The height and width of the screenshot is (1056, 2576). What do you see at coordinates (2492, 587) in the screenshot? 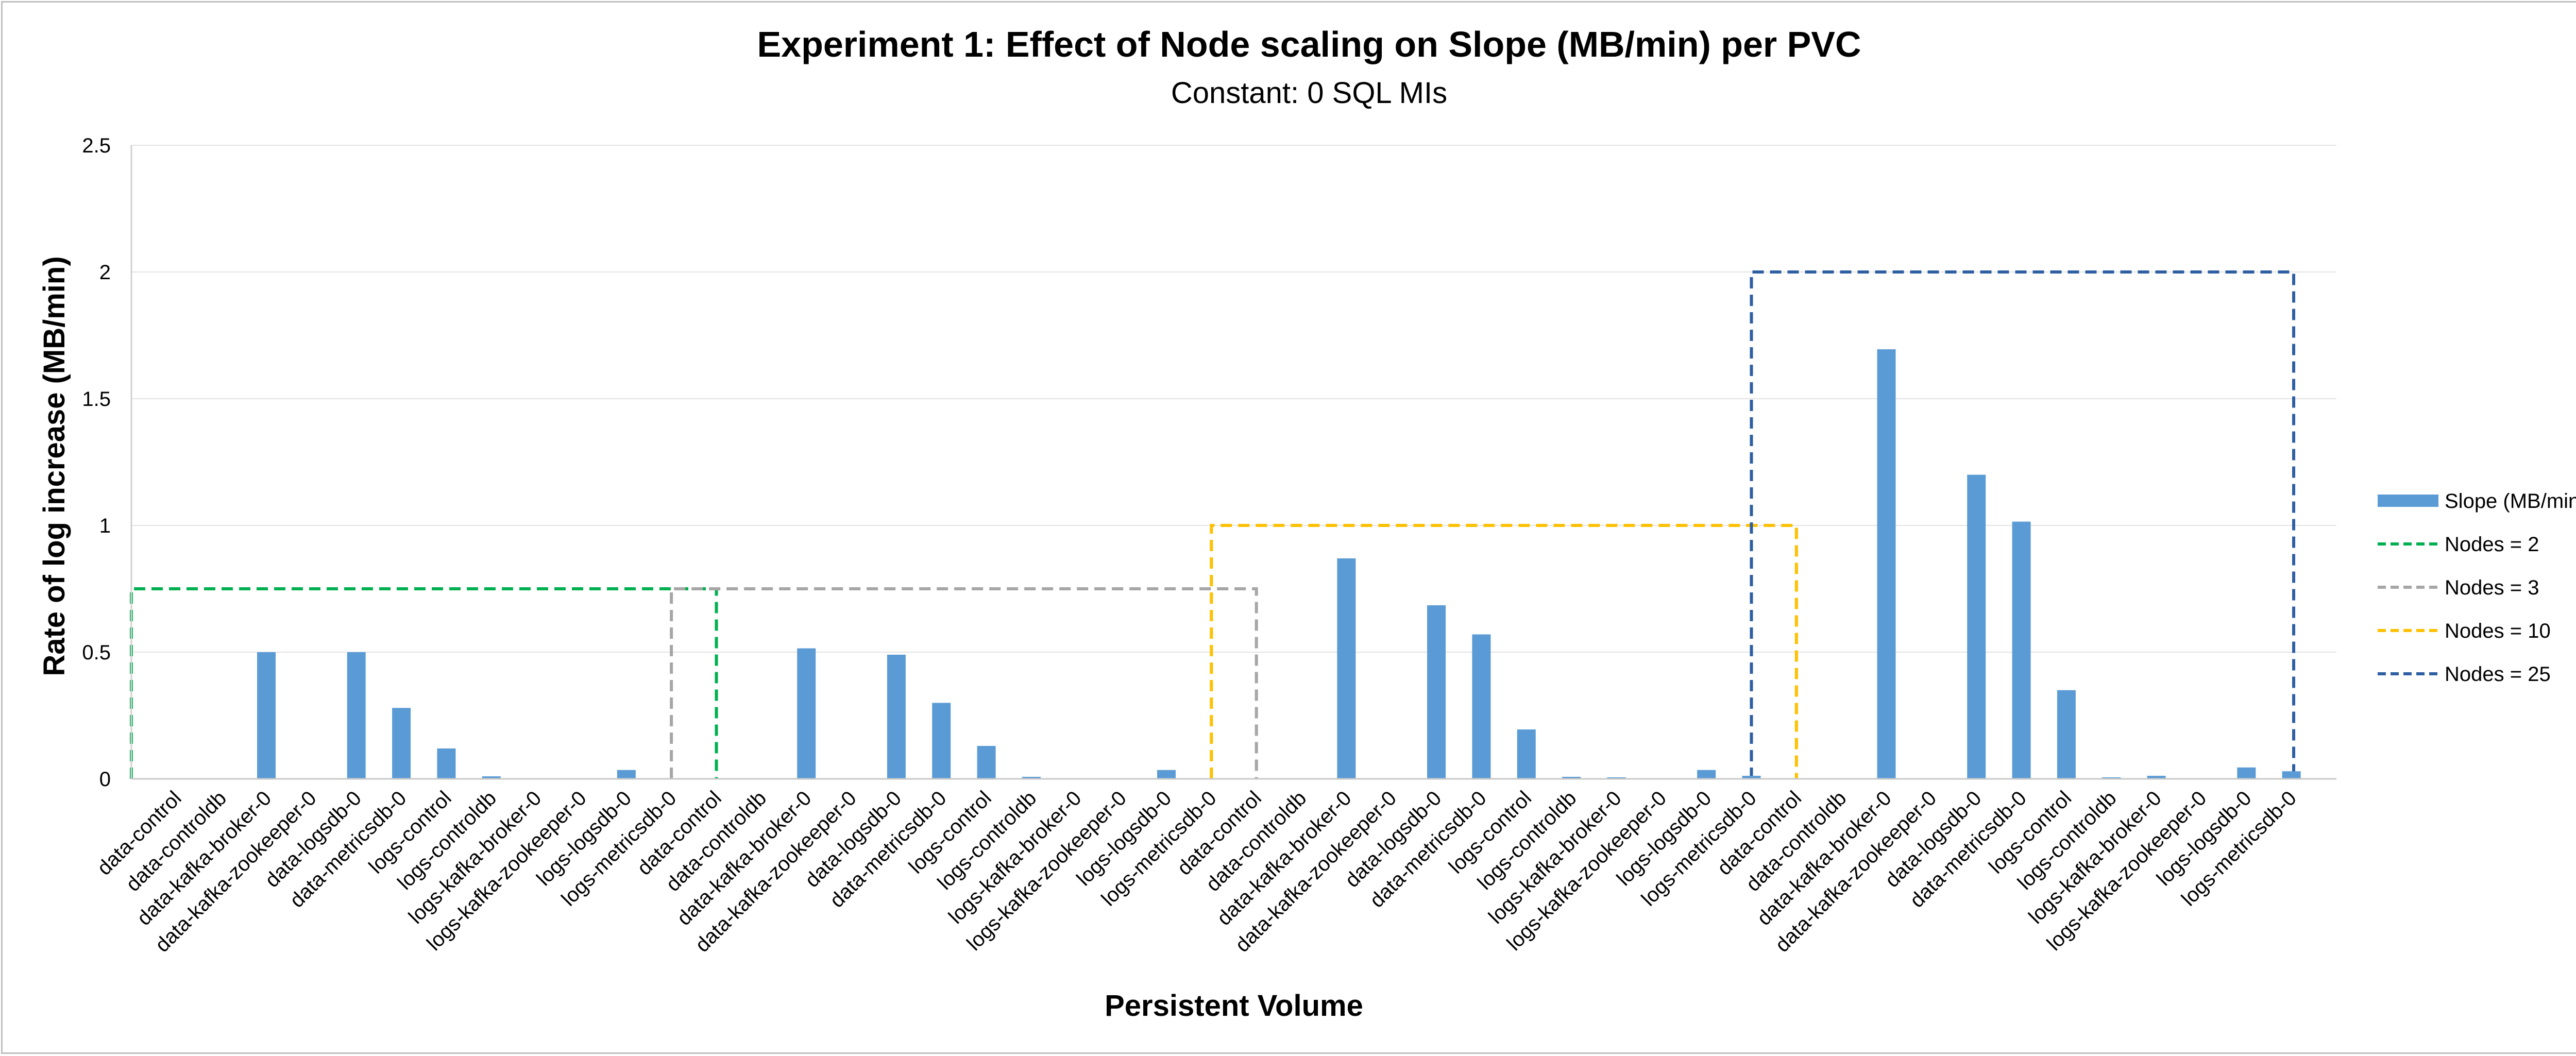
I see `legend-label: Nodes = 3` at bounding box center [2492, 587].